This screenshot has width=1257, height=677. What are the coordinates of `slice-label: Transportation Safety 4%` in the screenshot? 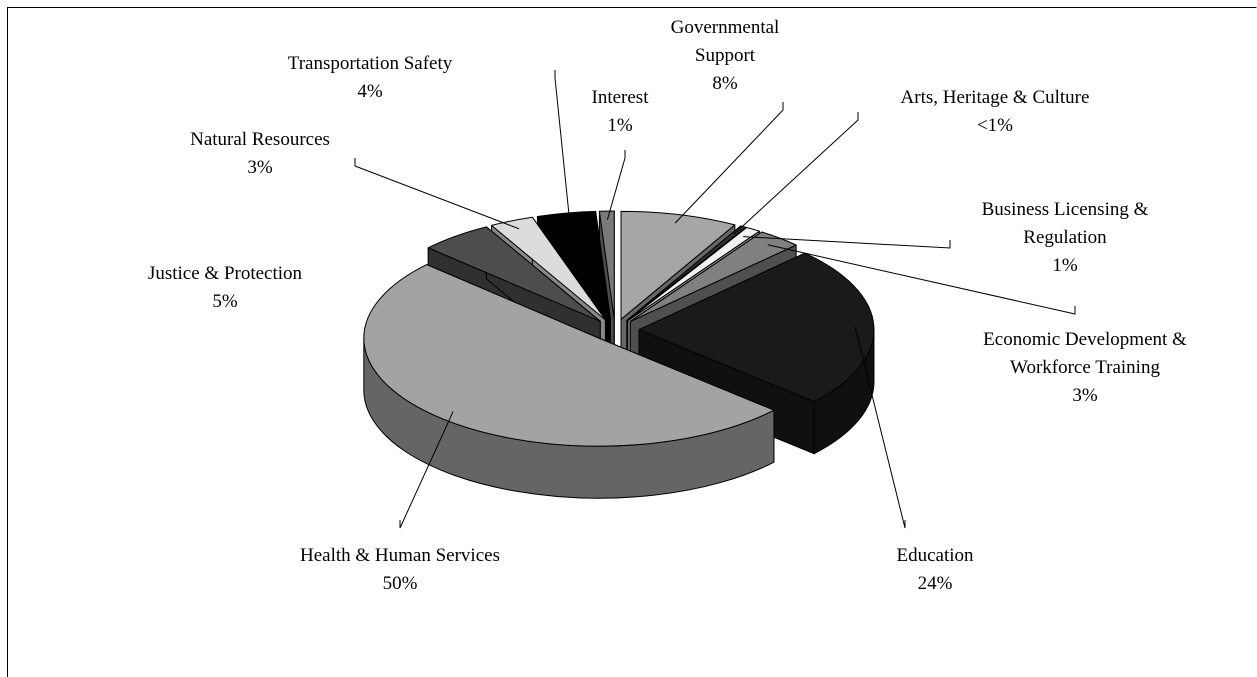 It's located at (370, 78).